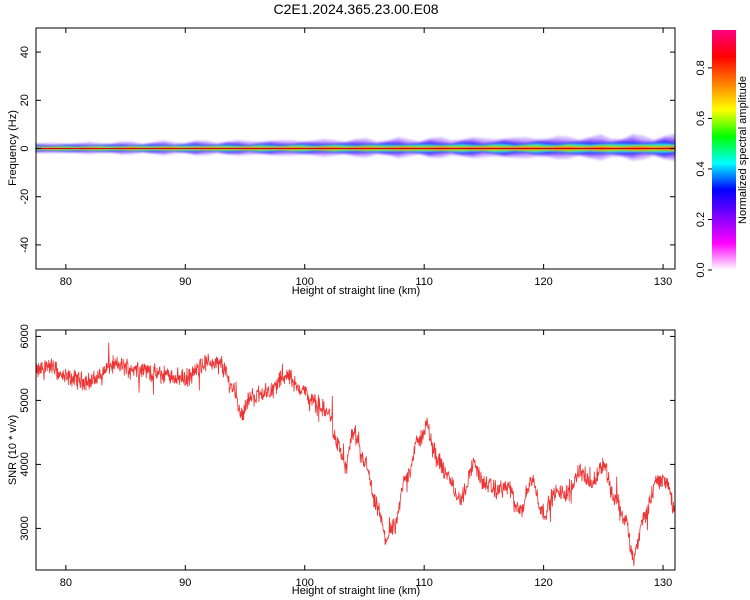  Describe the element at coordinates (25, 52) in the screenshot. I see `y-tick-label: 40` at that location.